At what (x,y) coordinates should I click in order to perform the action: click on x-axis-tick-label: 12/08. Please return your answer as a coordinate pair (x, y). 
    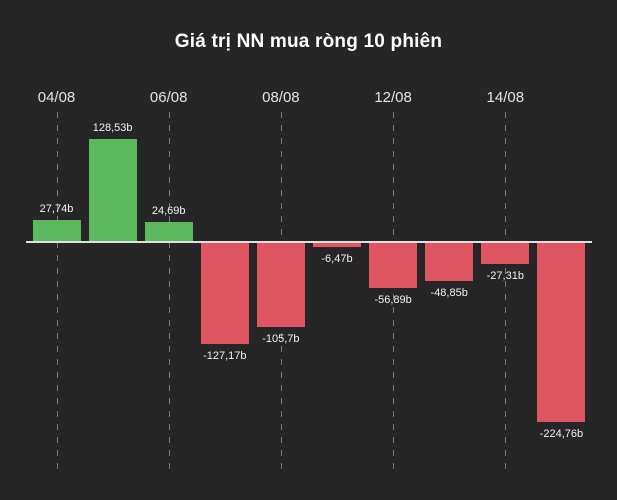
    Looking at the image, I should click on (393, 97).